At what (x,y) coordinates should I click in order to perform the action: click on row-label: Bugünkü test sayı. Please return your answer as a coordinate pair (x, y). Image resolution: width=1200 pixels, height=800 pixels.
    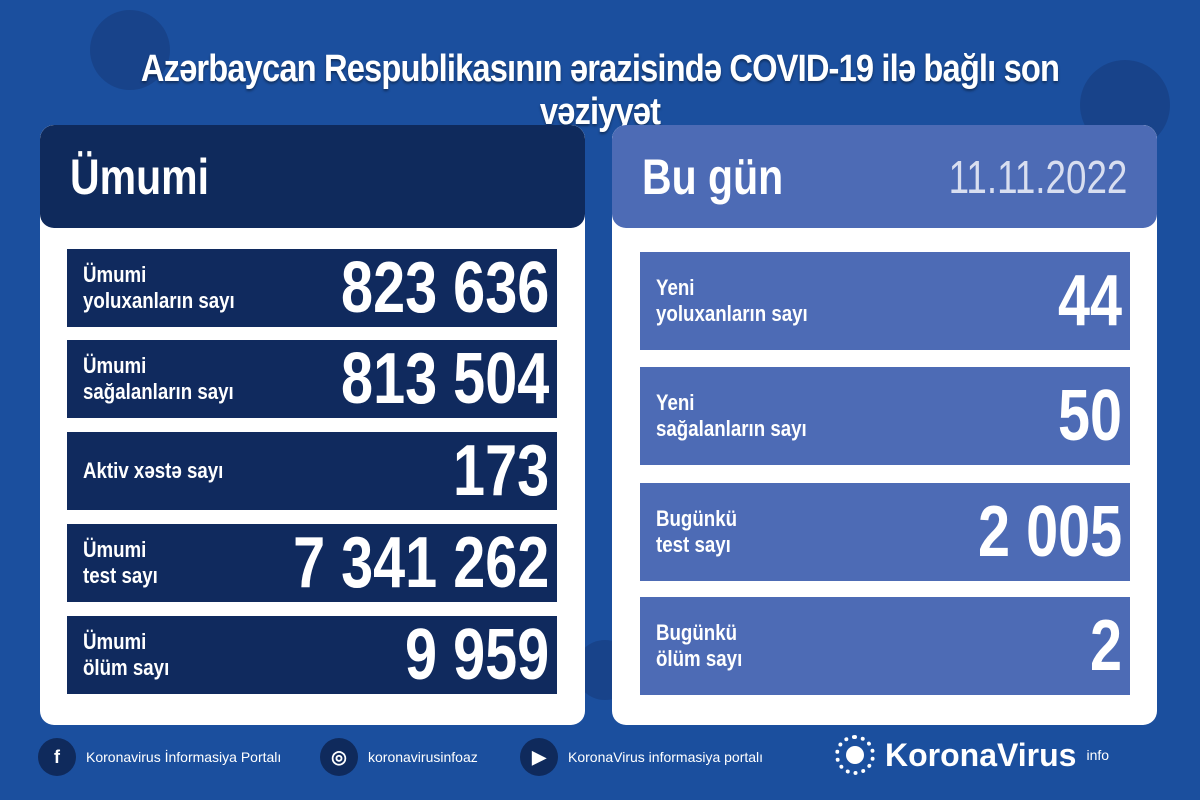
    Looking at the image, I should click on (697, 531).